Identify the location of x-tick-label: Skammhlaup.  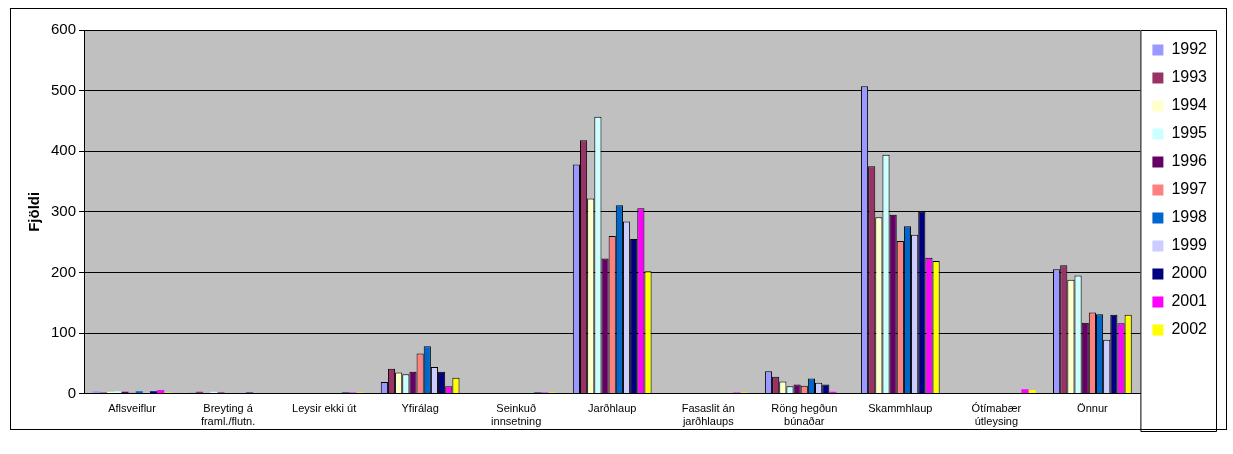
(900, 408).